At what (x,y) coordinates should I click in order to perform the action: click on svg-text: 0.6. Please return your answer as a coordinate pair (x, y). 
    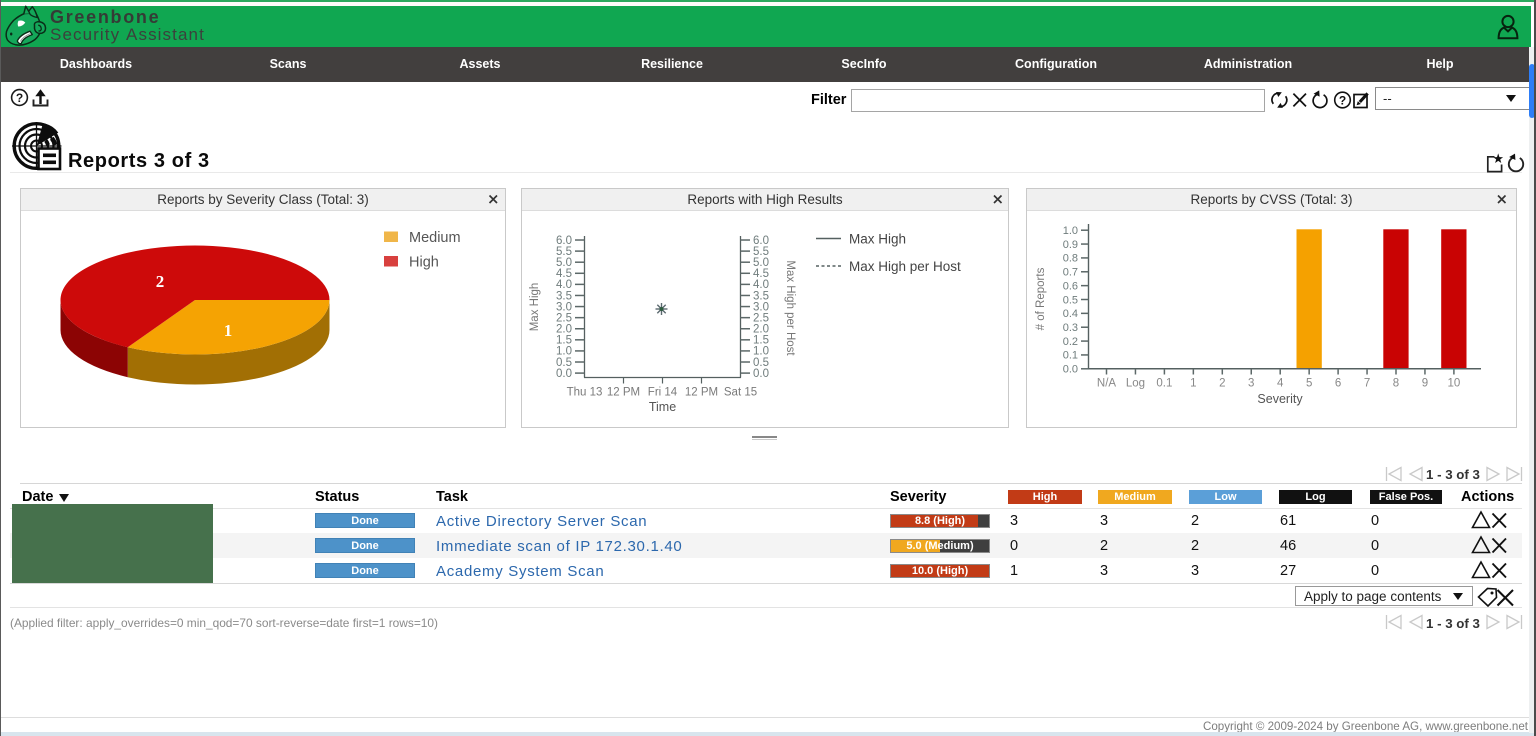
    Looking at the image, I should click on (1070, 286).